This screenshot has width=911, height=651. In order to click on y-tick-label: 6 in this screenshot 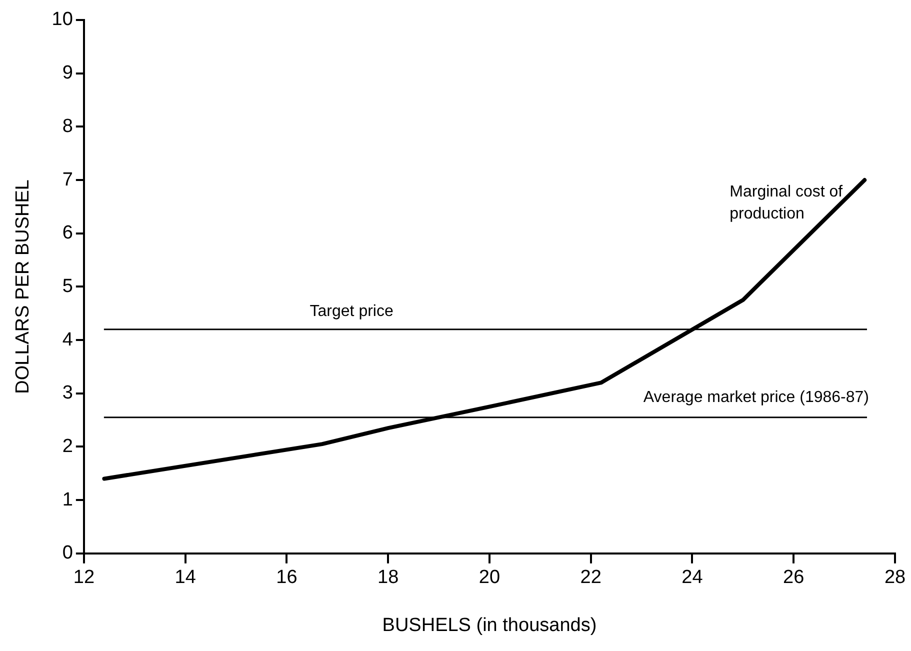, I will do `click(67, 233)`.